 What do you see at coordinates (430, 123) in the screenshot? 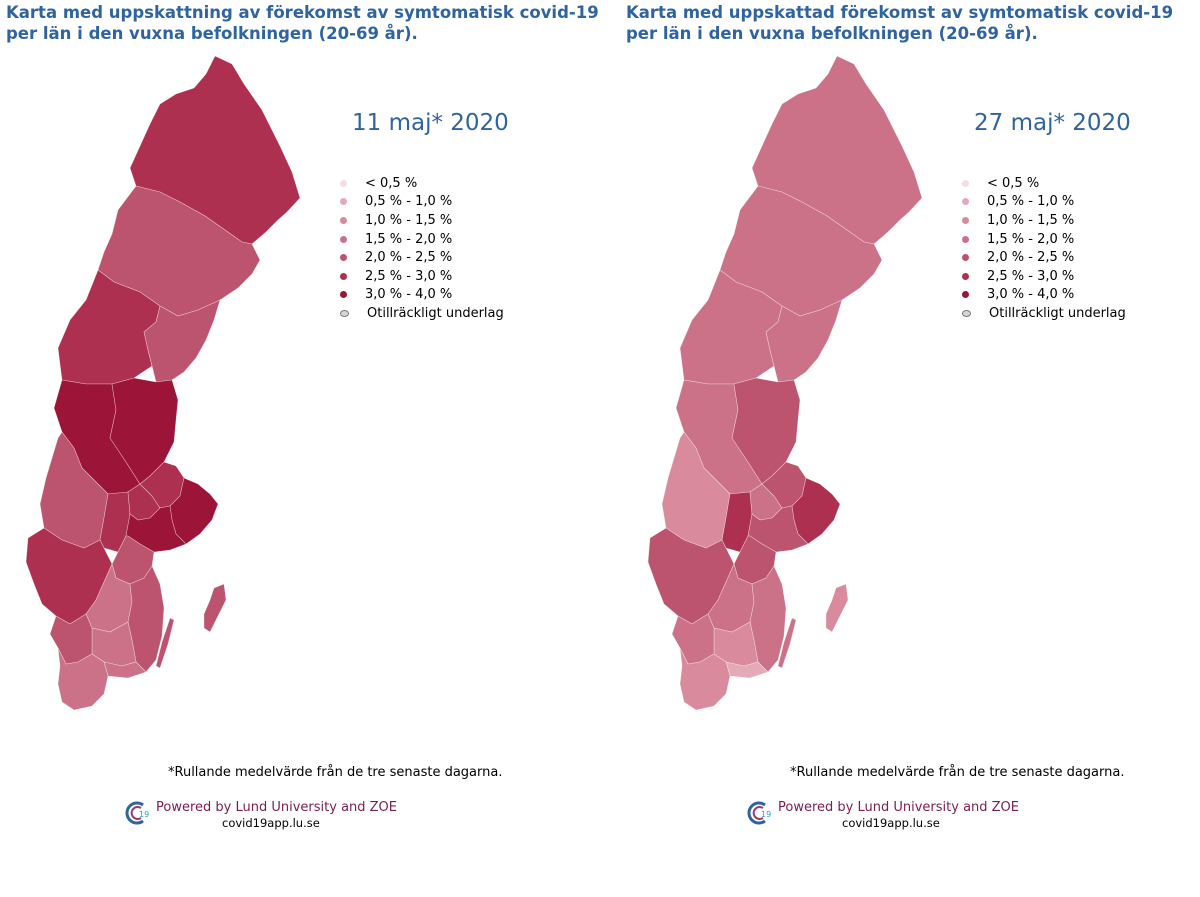
I see `map-date: 11 maj* 2020` at bounding box center [430, 123].